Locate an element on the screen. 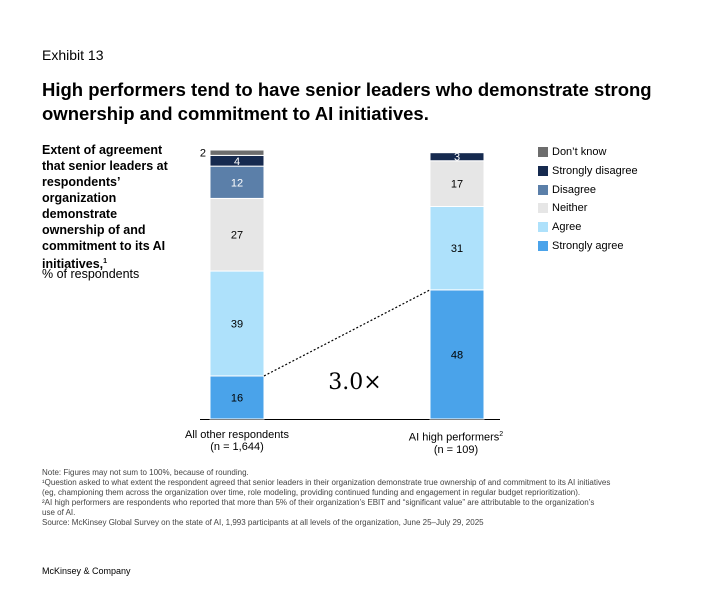  data-label: 3 is located at coordinates (457, 158).